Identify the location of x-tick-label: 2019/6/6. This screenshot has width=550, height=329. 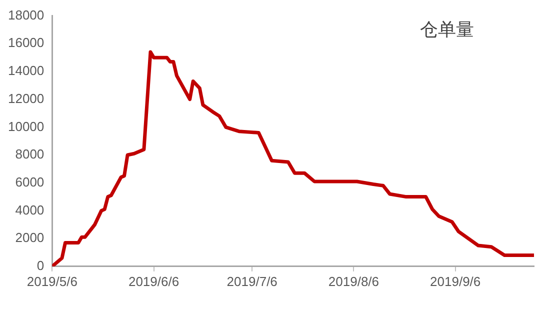
(154, 281).